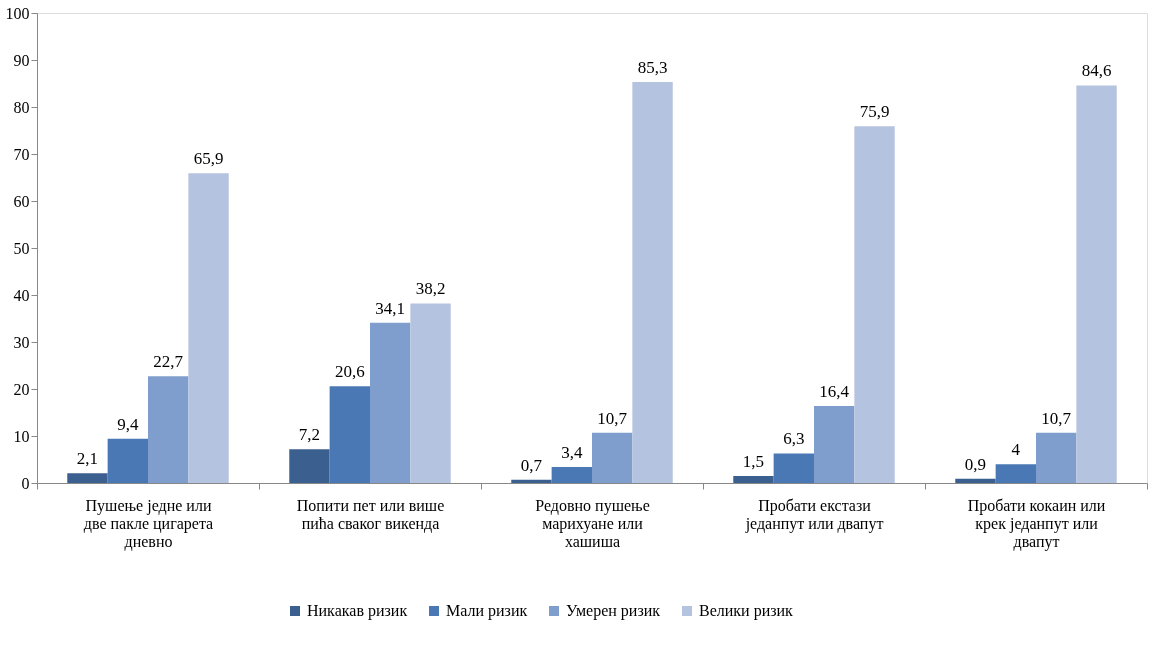 This screenshot has width=1175, height=651. I want to click on data-label: 6,3, so click(794, 439).